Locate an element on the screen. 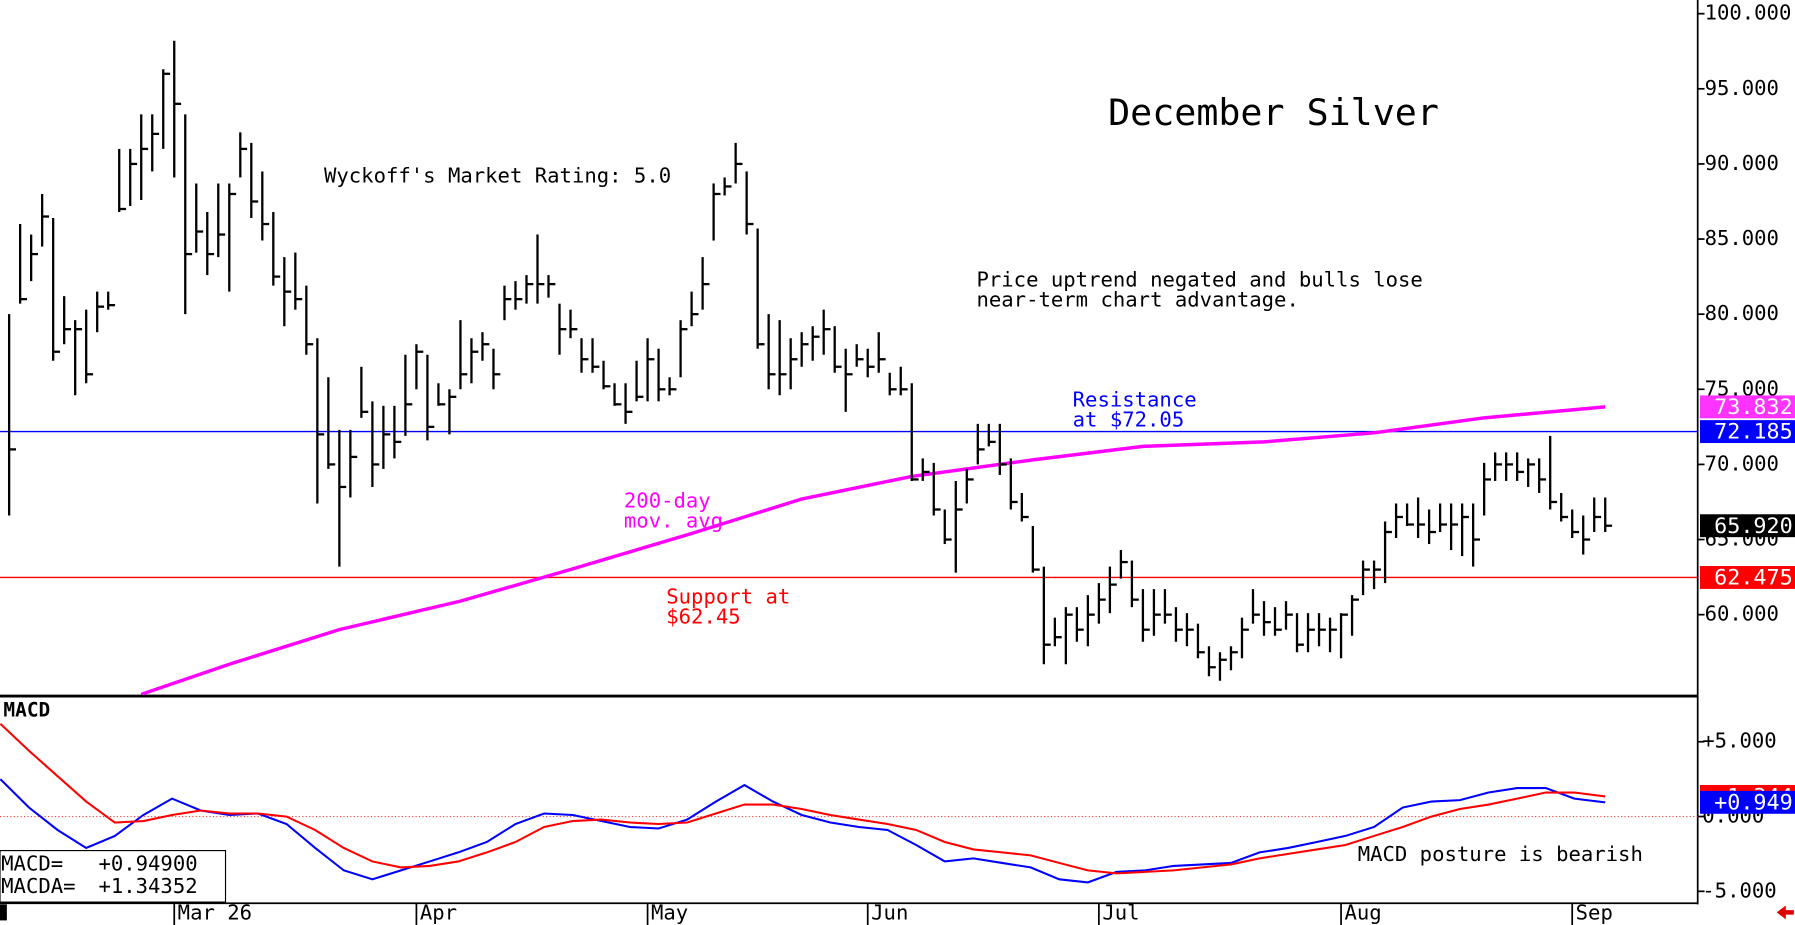  readout-box is located at coordinates (113, 876).